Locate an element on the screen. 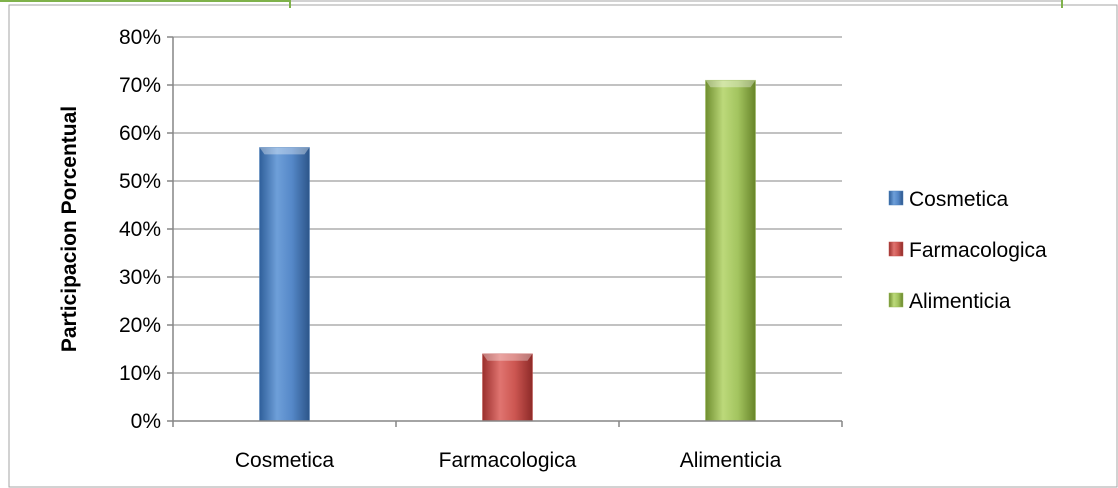 The width and height of the screenshot is (1118, 488). y-tick-label: 60% is located at coordinates (140, 133).